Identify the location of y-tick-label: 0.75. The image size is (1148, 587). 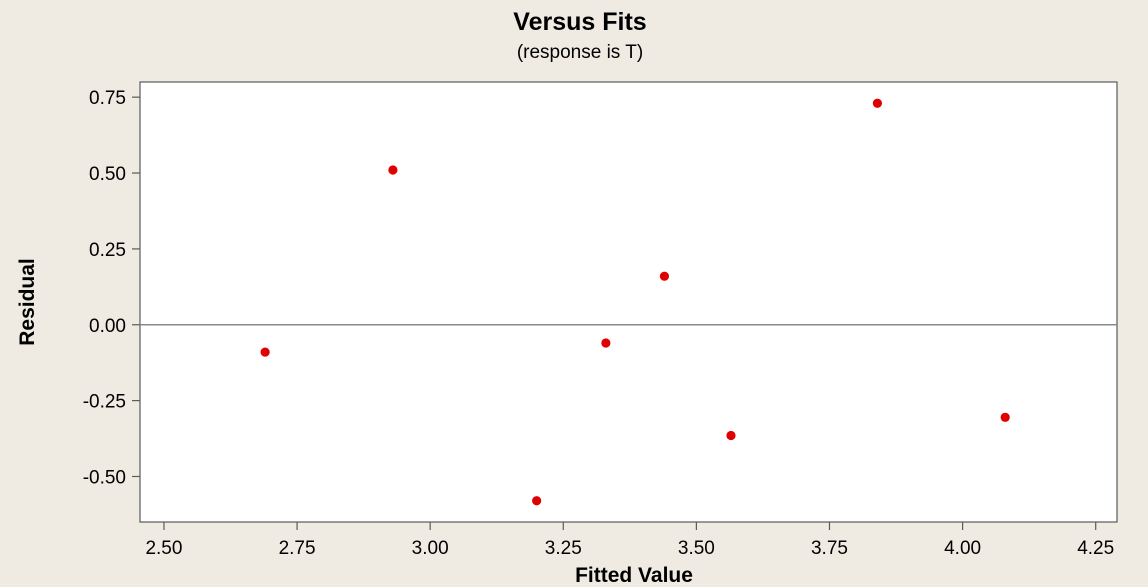
(107, 98).